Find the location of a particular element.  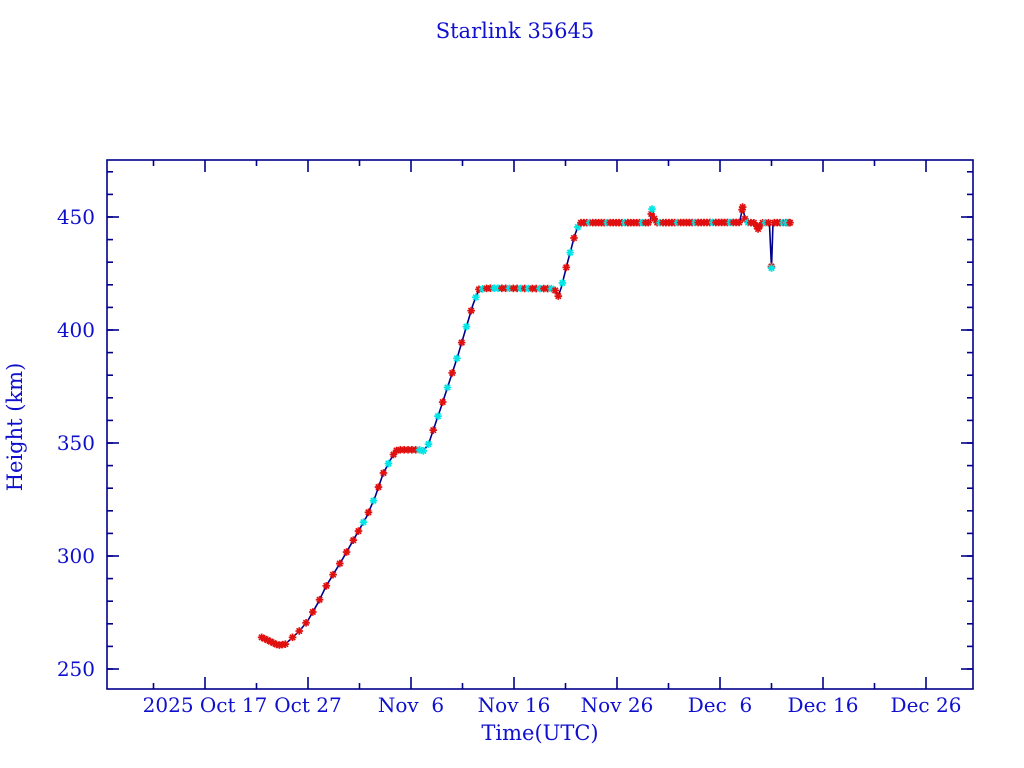

x-axis-title: Time(UTC) is located at coordinates (539, 733).